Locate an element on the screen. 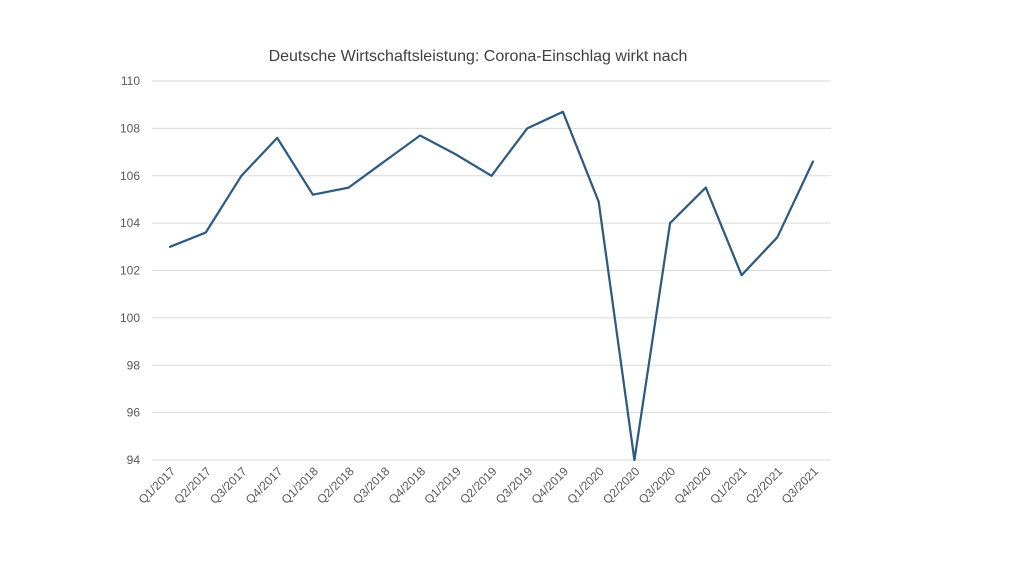  y-tick-label: 104 is located at coordinates (130, 223).